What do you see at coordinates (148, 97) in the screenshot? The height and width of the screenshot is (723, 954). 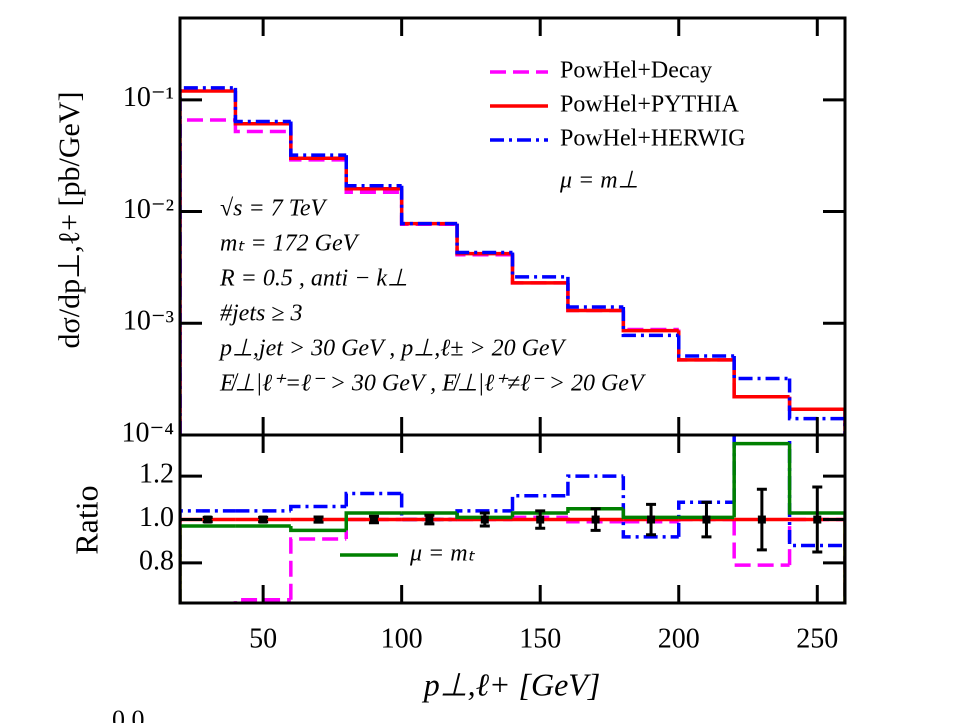 I see `y-tick-label: 10⁻¹` at bounding box center [148, 97].